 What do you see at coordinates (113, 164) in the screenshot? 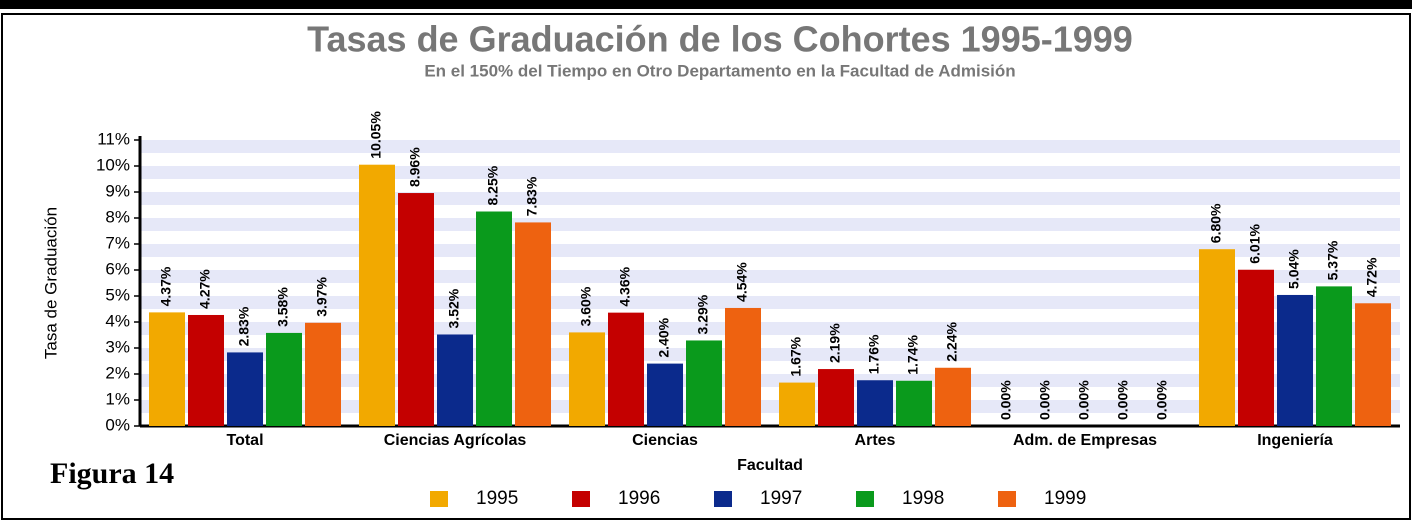
I see `y-tick-label: 10%` at bounding box center [113, 164].